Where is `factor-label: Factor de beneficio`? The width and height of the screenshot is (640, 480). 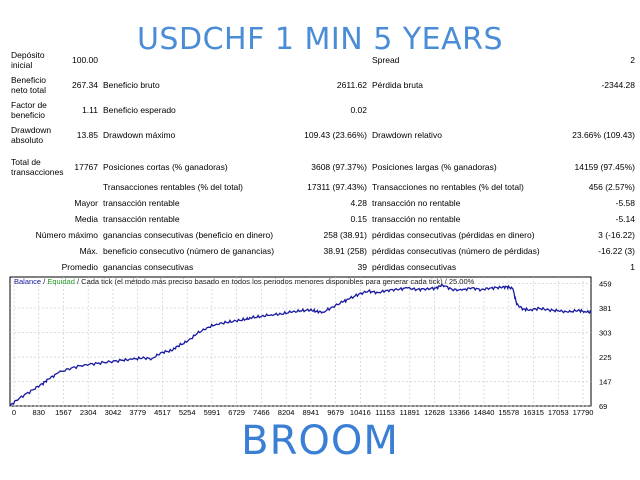
factor-label: Factor de beneficio is located at coordinates (29, 110).